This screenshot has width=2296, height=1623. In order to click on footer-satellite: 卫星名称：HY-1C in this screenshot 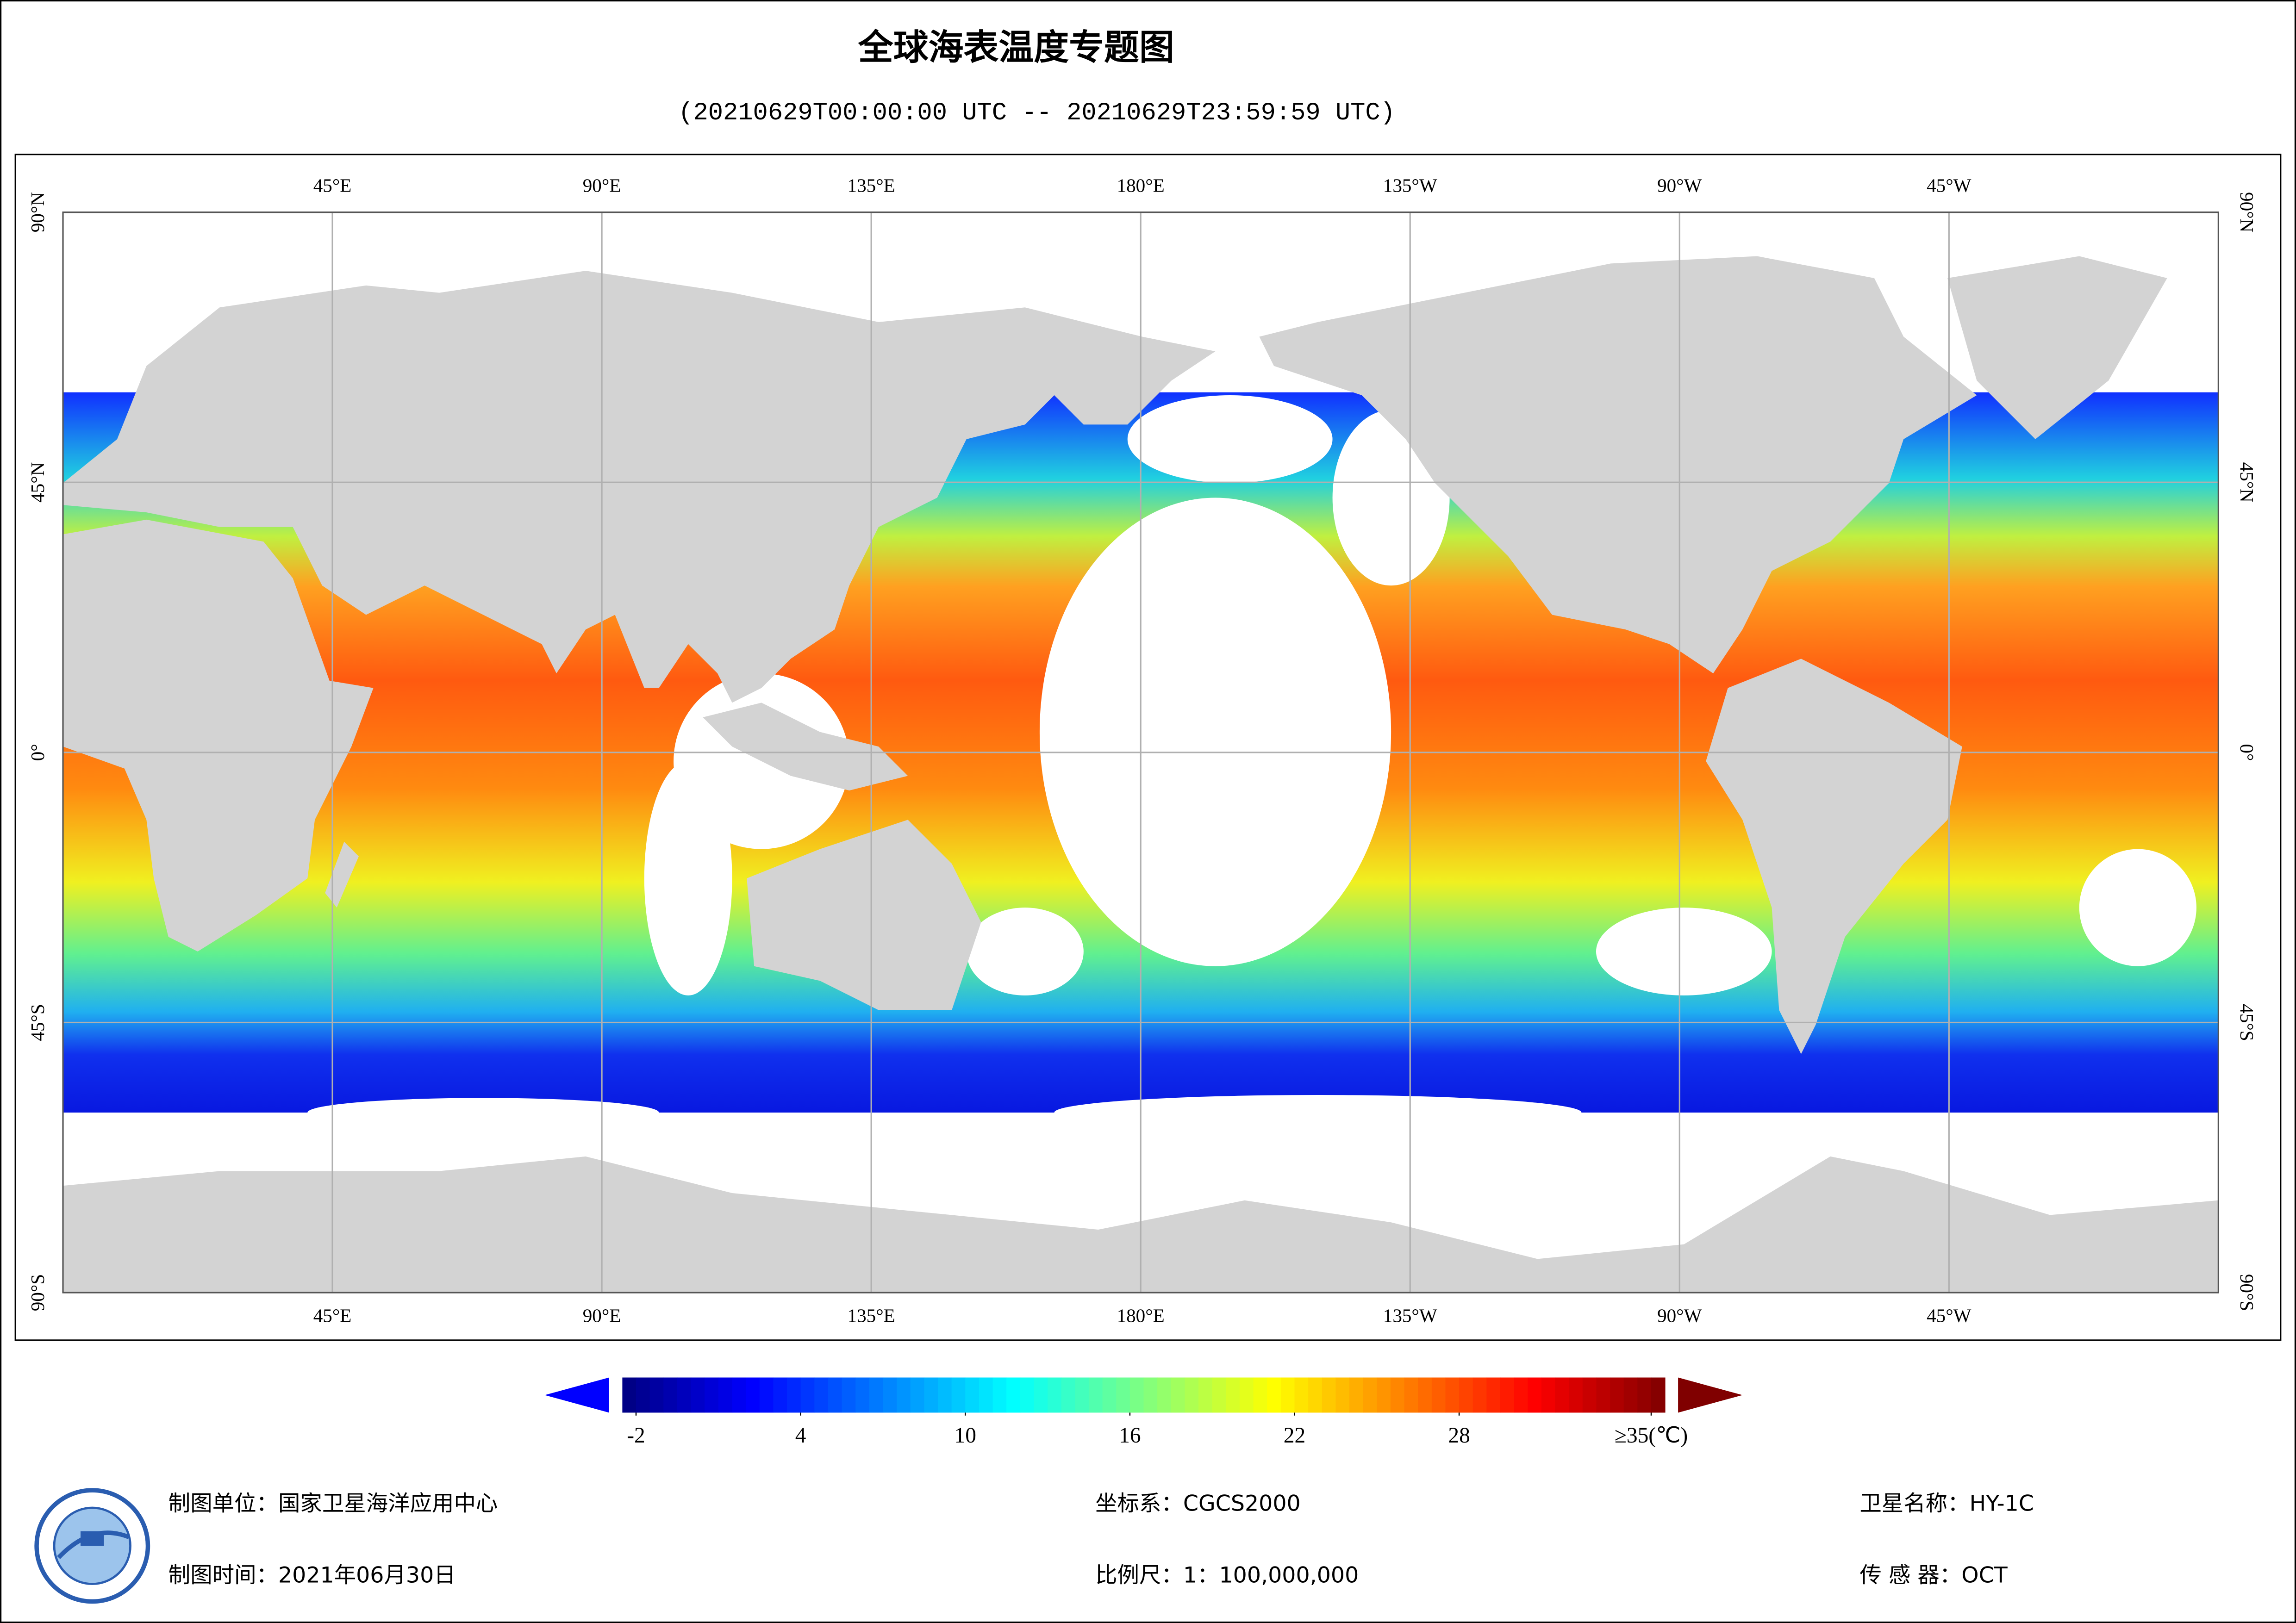, I will do `click(1946, 1504)`.